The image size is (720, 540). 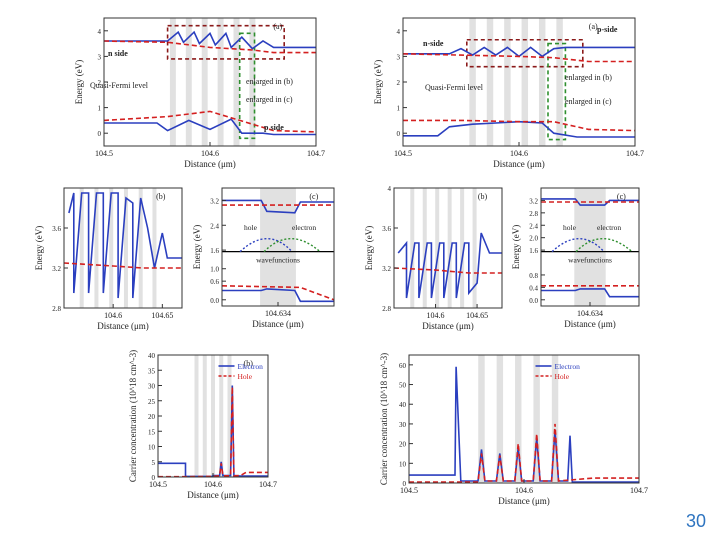 I want to click on y-tick-label: 15, so click(x=152, y=432).